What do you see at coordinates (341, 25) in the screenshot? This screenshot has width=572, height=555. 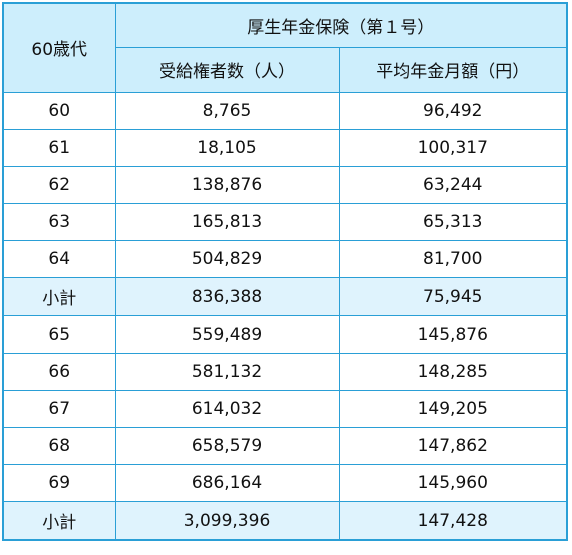 I see `group-title-header: 厚生年金保険（第１号）` at bounding box center [341, 25].